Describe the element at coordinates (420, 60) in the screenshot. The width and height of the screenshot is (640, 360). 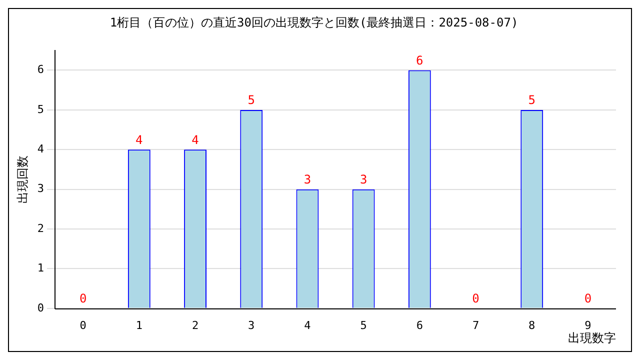
I see `data-label: 6` at that location.